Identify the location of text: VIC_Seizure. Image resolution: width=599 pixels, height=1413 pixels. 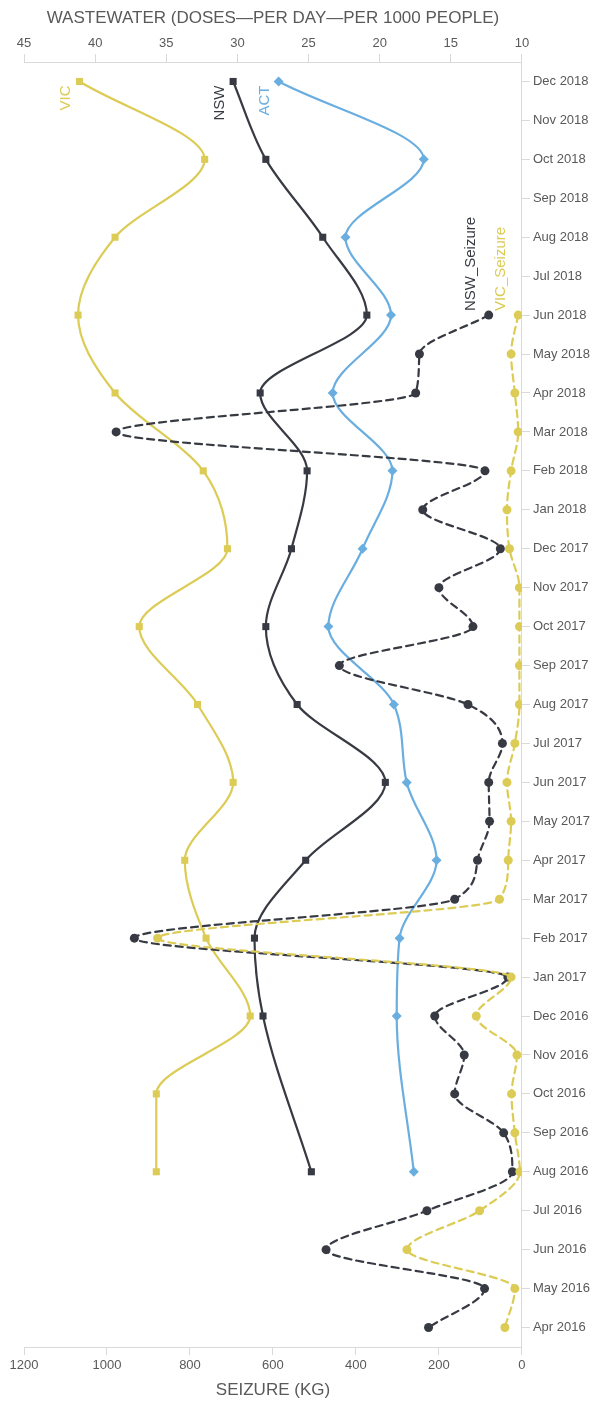
(499, 269).